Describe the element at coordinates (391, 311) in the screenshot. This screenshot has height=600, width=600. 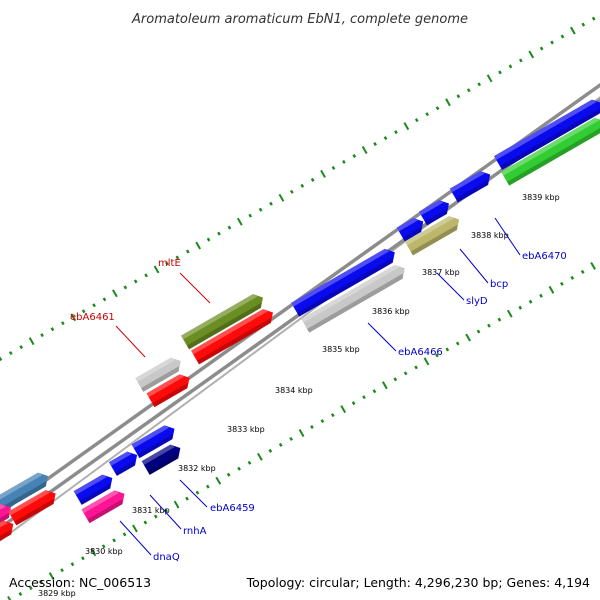
I see `kbp-label: 3836 kbp` at that location.